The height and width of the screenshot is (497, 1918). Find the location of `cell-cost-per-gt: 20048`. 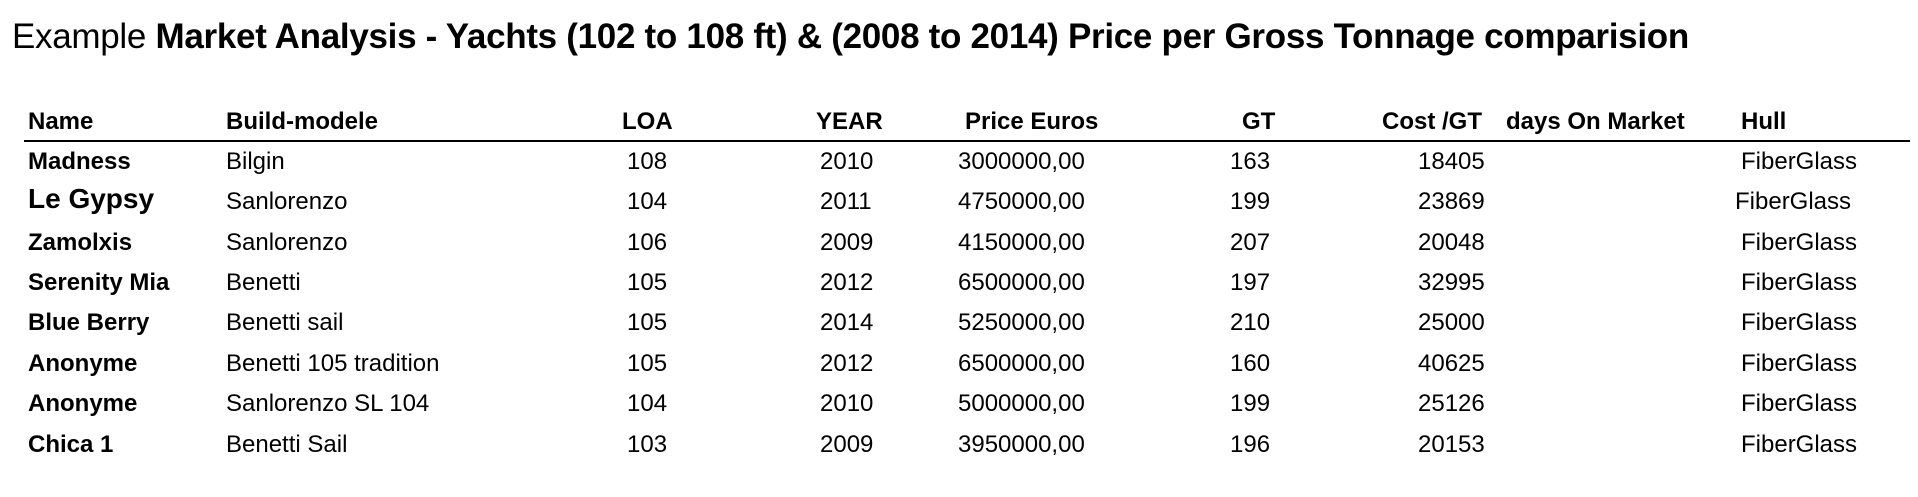

cell-cost-per-gt: 20048 is located at coordinates (1451, 242).